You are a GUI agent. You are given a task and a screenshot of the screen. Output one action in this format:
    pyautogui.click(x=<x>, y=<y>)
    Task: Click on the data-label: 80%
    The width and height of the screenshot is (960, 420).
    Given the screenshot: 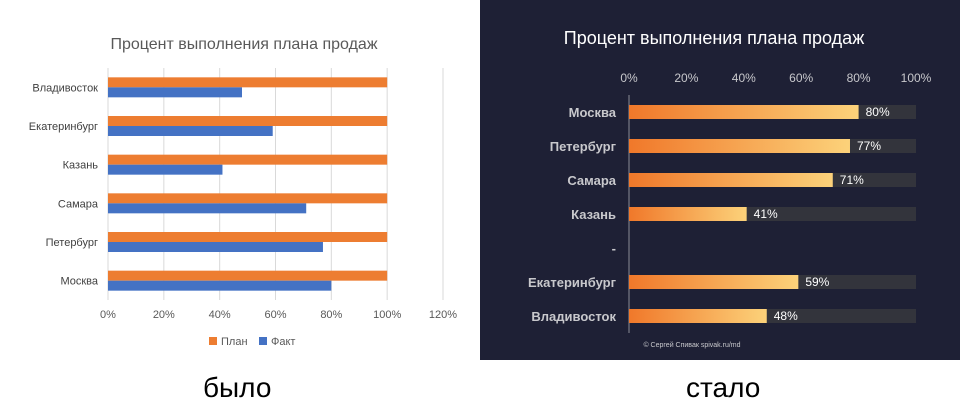 What is the action you would take?
    pyautogui.click(x=878, y=112)
    